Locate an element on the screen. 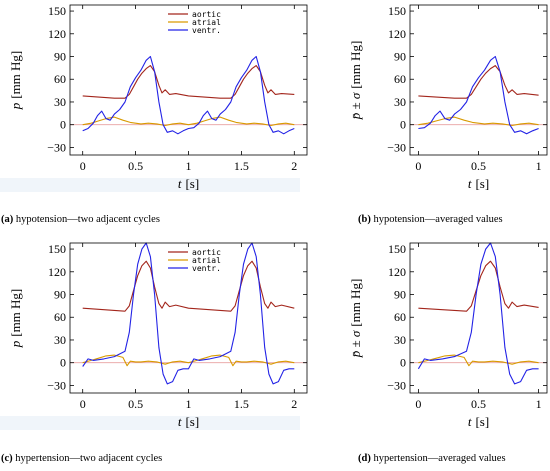 The height and width of the screenshot is (471, 550). chart-panel-4: 0 0.5 1 −30 0 30 60 90 120 150 t [s] p̄ ± σ[mm Hg] is located at coordinates (448, 335).